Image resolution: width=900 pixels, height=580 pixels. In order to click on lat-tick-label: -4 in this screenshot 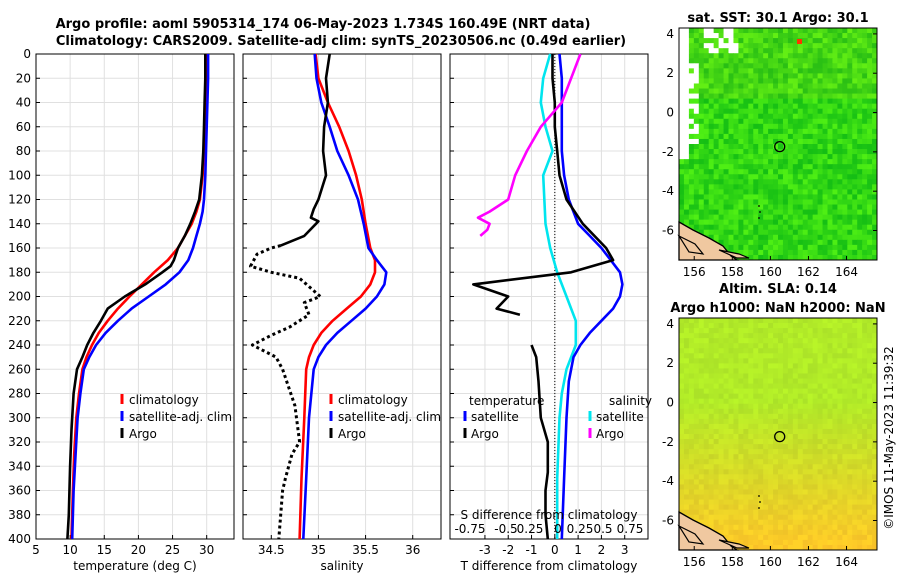, I will do `click(668, 481)`.